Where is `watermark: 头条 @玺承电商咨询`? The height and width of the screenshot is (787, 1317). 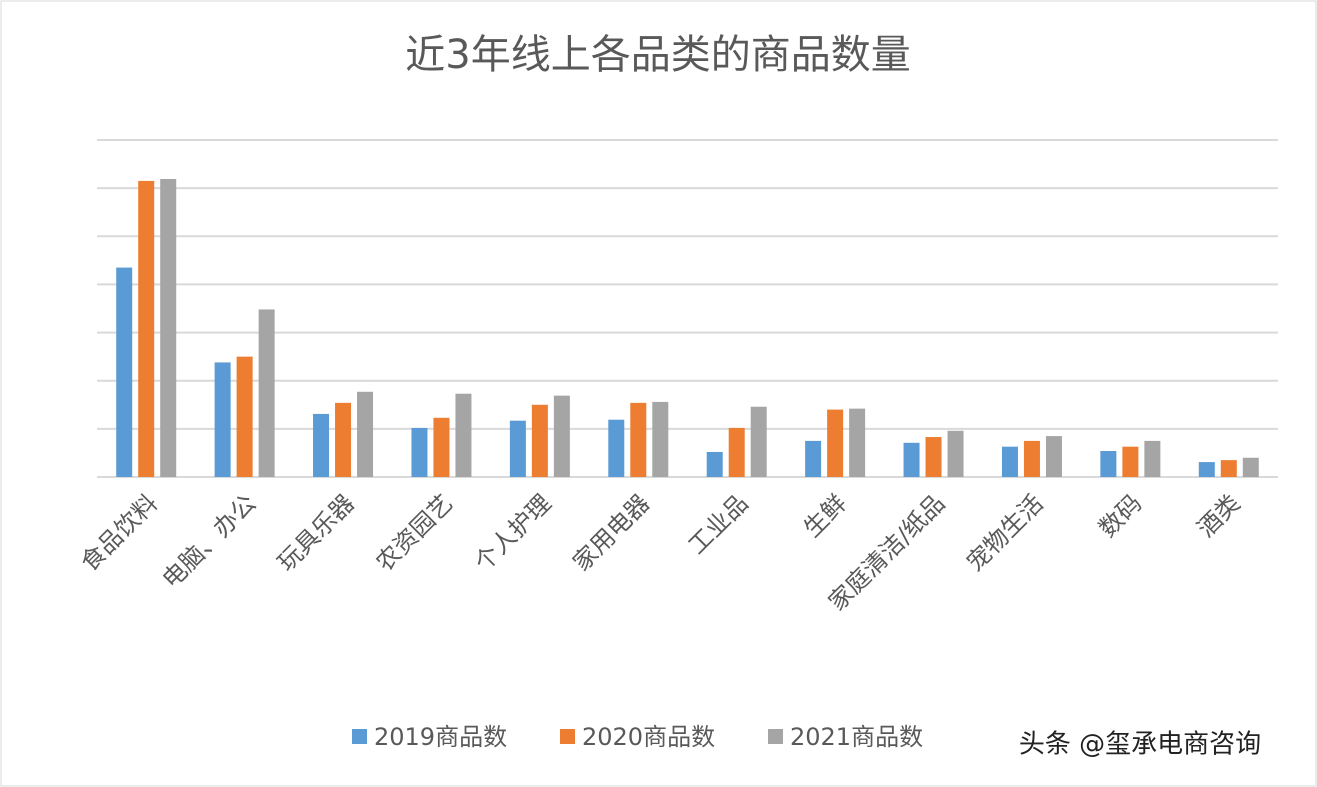
watermark: 头条 @玺承电商咨询 is located at coordinates (1140, 745).